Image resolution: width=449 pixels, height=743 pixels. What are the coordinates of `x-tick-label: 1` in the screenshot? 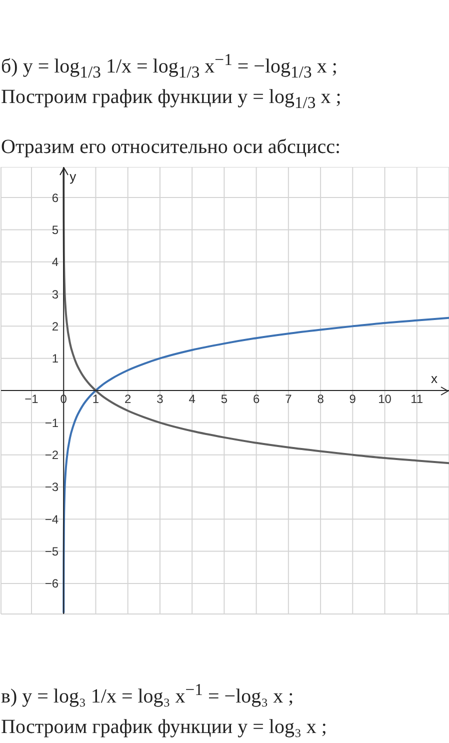 It's located at (96, 399).